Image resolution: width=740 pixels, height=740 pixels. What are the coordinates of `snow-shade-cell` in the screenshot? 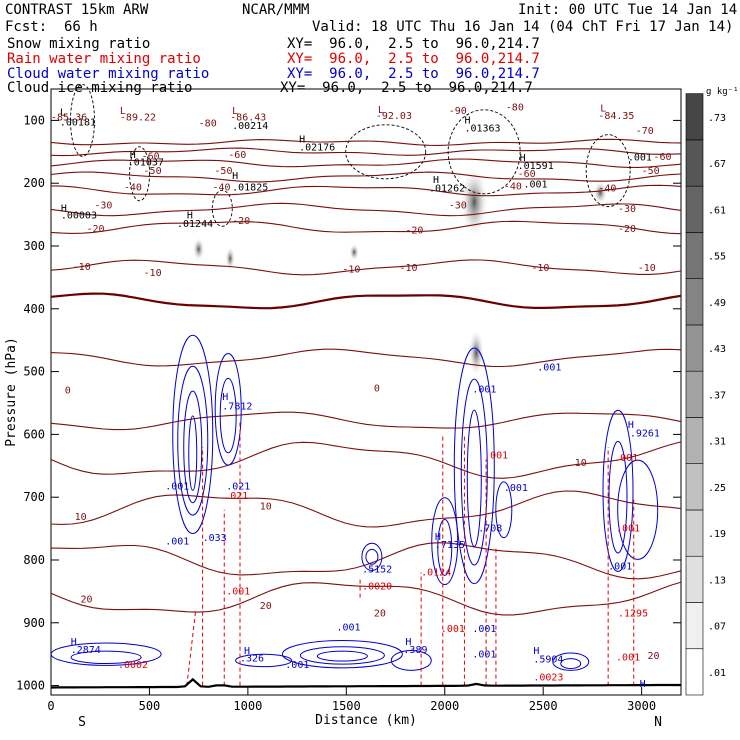 It's located at (600, 192).